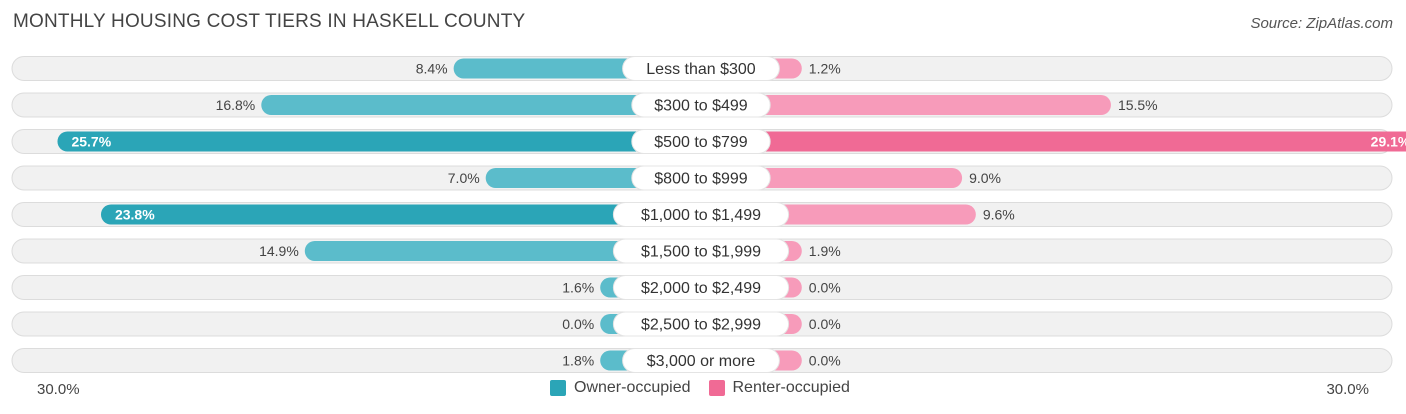 The height and width of the screenshot is (414, 1406). I want to click on source-note: Source: ZipAtlas.com, so click(1321, 23).